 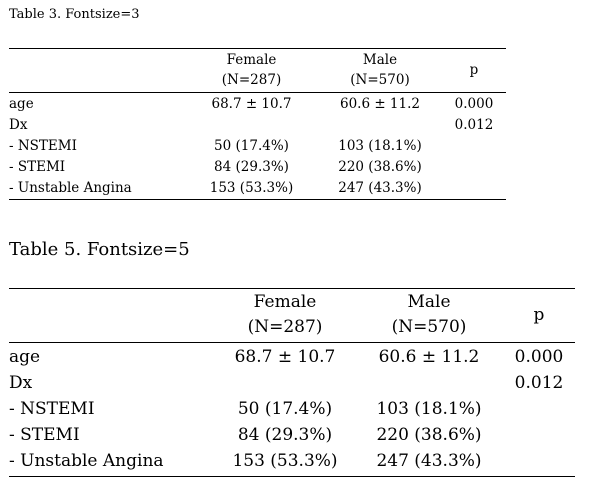 I want to click on table-5-header-rule, so click(x=292, y=342).